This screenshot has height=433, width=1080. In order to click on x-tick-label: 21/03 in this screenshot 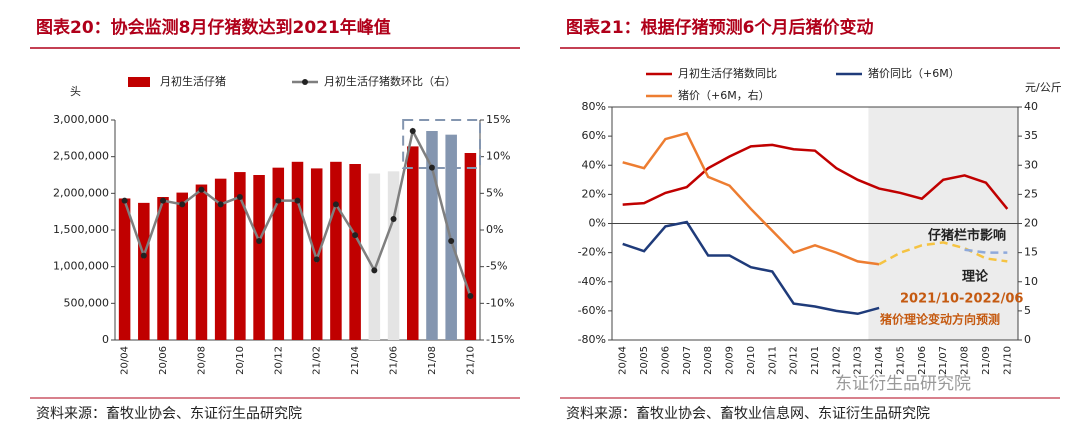, I will do `click(858, 360)`.